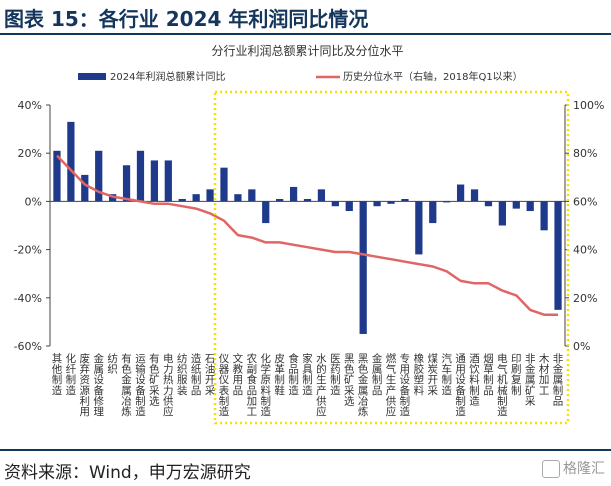 The height and width of the screenshot is (486, 611). I want to click on figure-title: 图表 15：各行业 2024 年利润同比情况, so click(186, 19).